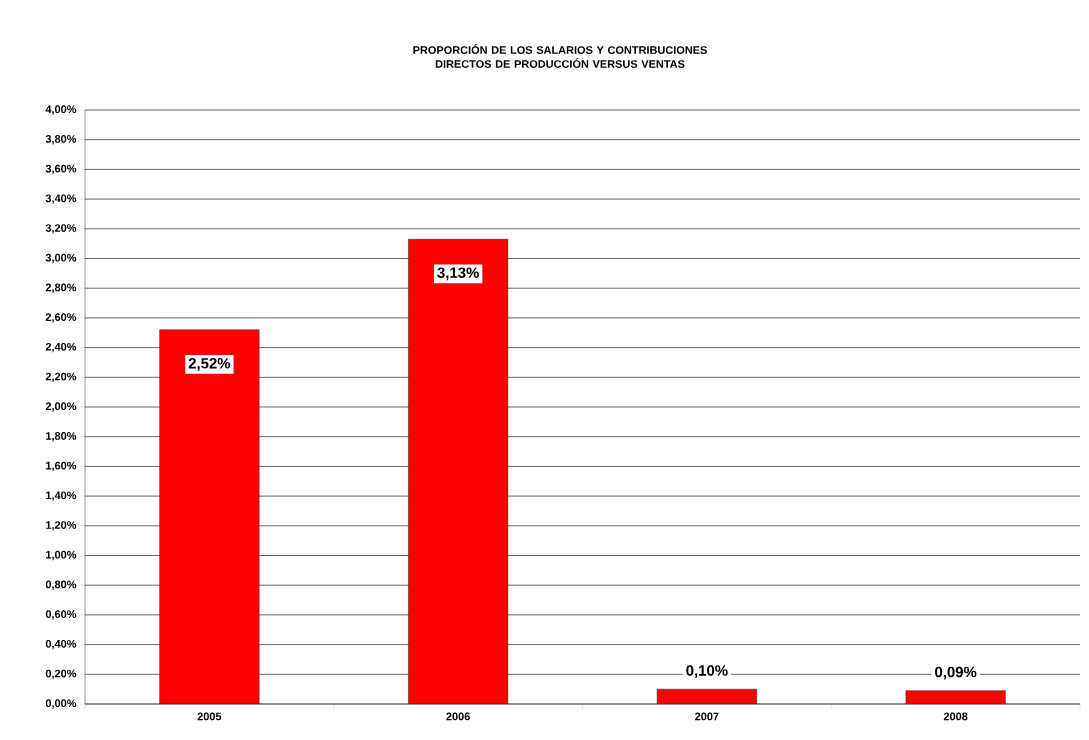 The height and width of the screenshot is (740, 1089). Describe the element at coordinates (61, 110) in the screenshot. I see `y-tick-label: 4,00%` at that location.